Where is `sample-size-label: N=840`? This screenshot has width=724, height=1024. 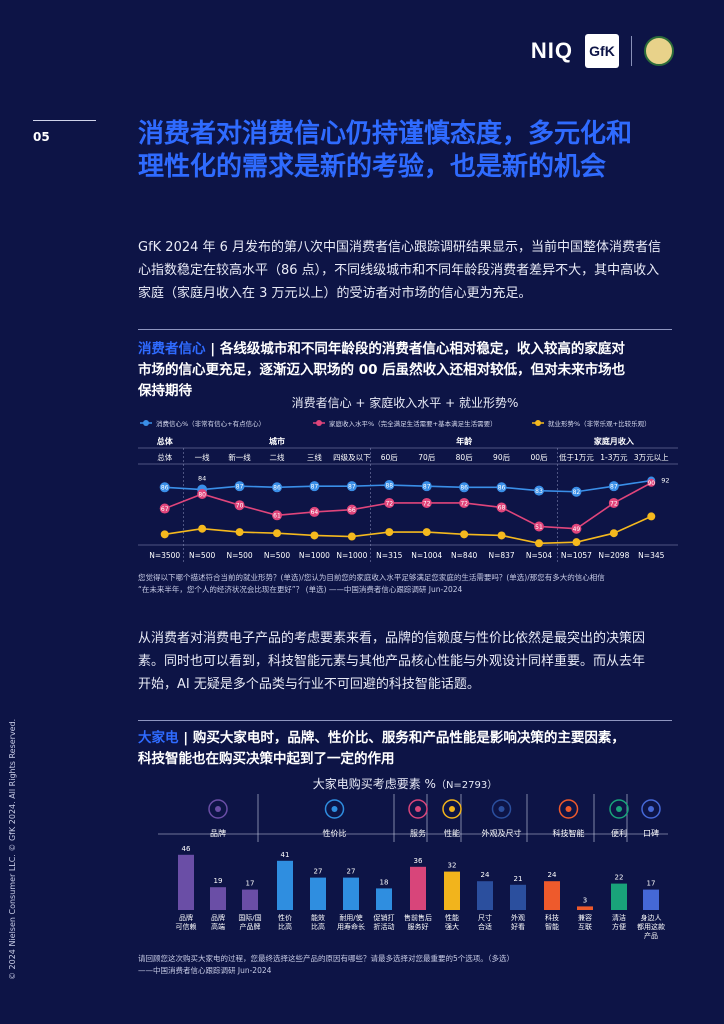
sample-size-label: N=840 is located at coordinates (464, 555).